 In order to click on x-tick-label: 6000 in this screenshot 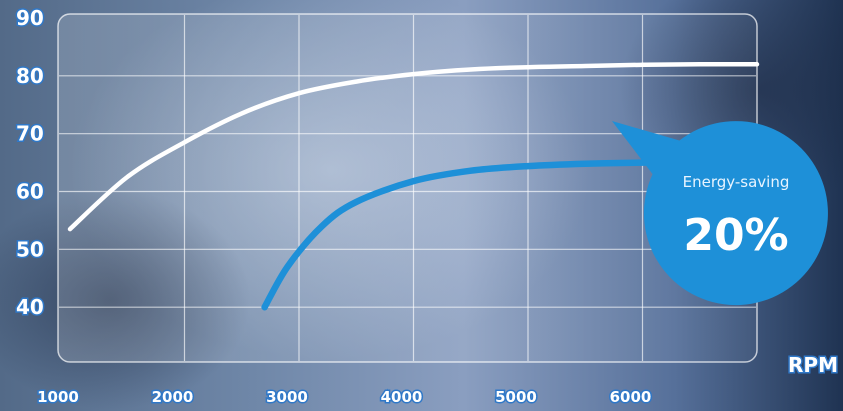, I will do `click(631, 397)`.